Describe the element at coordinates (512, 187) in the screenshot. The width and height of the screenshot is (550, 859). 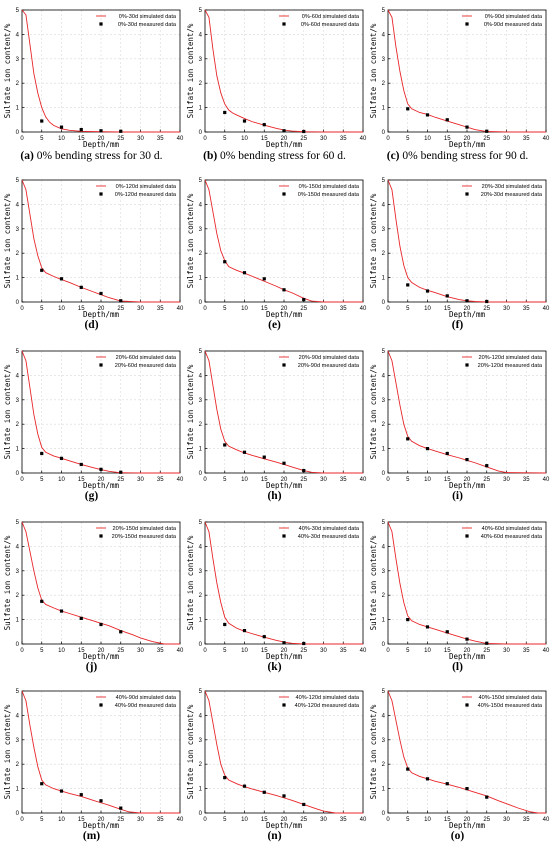
I see `legend-simulated-label: 20%-30d simulated data` at that location.